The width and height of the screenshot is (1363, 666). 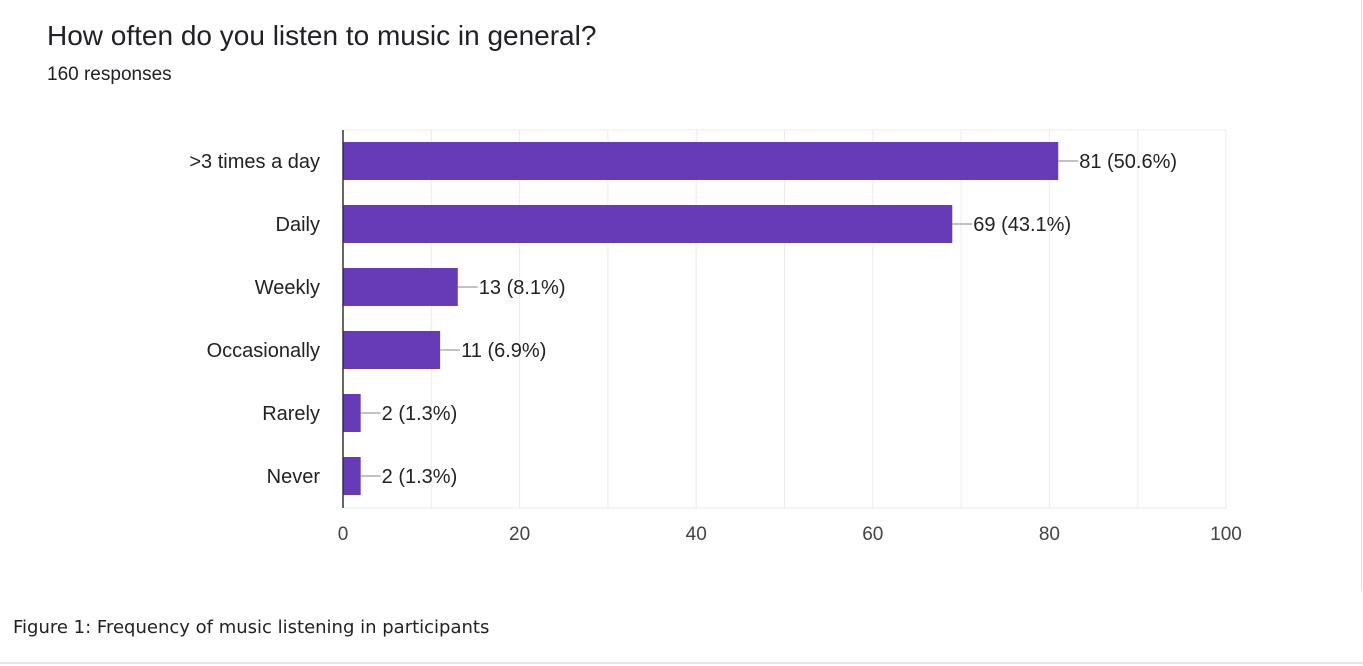 I want to click on category-label: Never, so click(x=294, y=477).